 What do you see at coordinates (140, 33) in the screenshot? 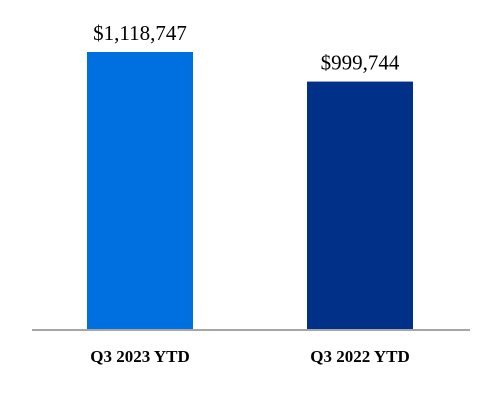
I see `bar-value-label-1: $1,118,747` at bounding box center [140, 33].